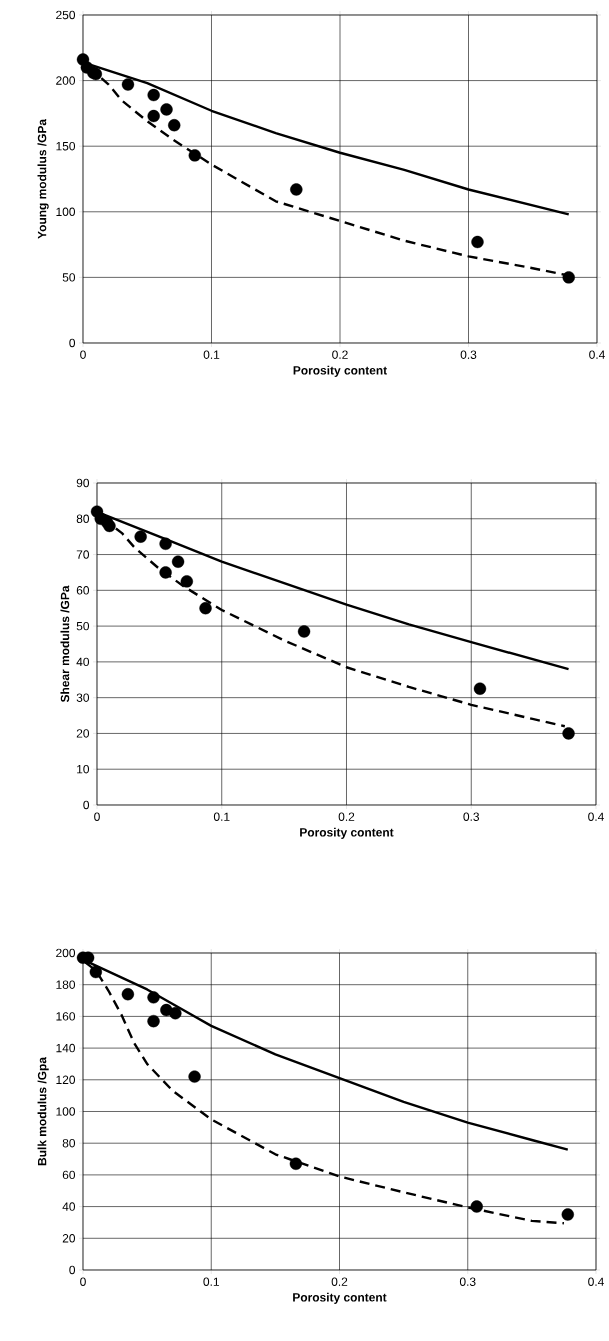  What do you see at coordinates (43, 178) in the screenshot?
I see `y-axis-title: Young modulus /GPa` at bounding box center [43, 178].